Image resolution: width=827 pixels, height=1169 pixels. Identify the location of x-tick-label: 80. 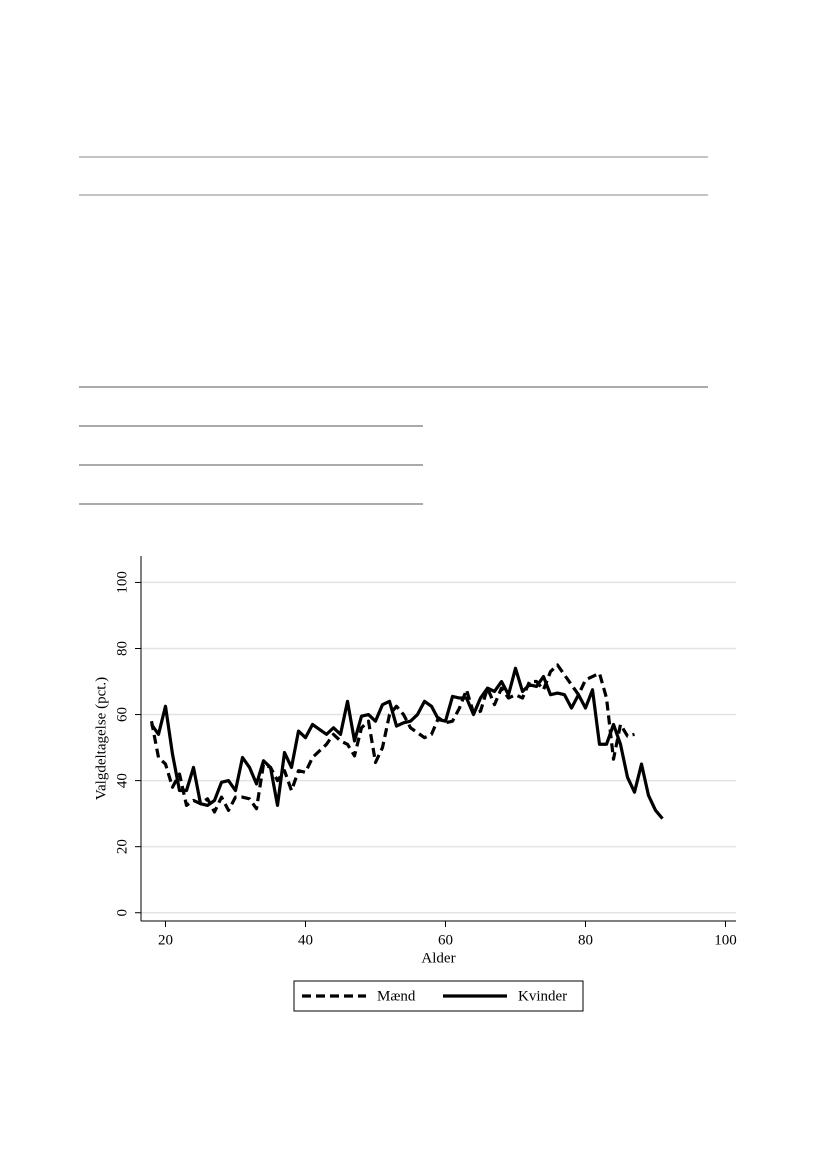
(585, 940).